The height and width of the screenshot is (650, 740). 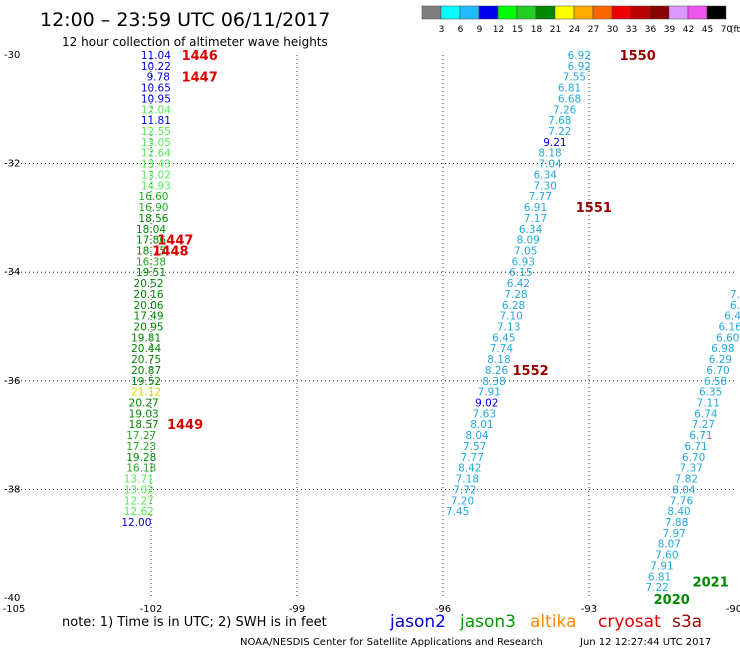 What do you see at coordinates (146, 338) in the screenshot?
I see `wave-height-label: 19.81` at bounding box center [146, 338].